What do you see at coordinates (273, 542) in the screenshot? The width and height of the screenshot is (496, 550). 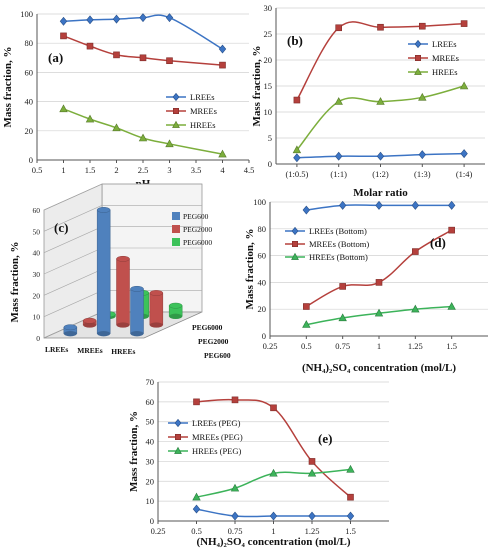 I see `x-axis-title: (NH₄)₂SO₄ concentration (mol/L)` at bounding box center [273, 542].